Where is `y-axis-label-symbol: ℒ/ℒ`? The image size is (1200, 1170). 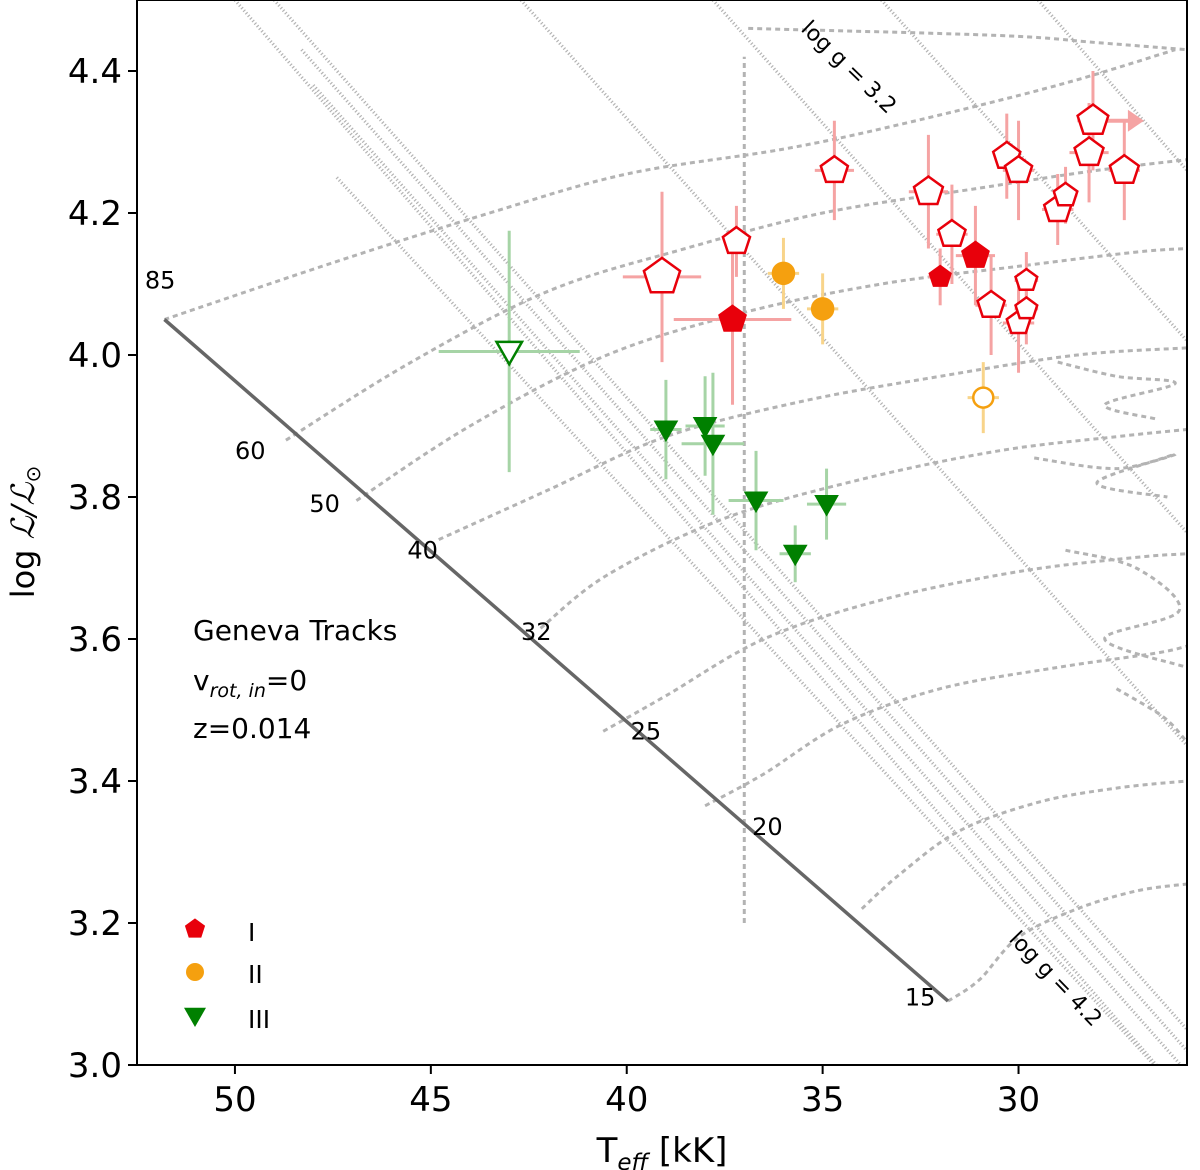 y-axis-label-symbol: ℒ/ℒ is located at coordinates (23, 511).